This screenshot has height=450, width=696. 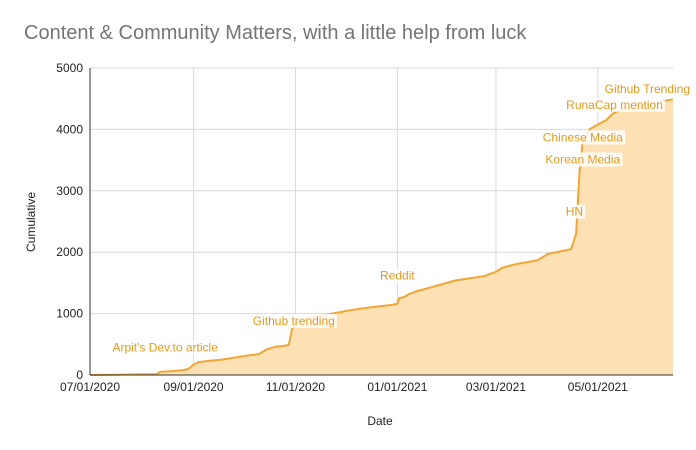 What do you see at coordinates (69, 314) in the screenshot?
I see `y-tick-label: 1000` at bounding box center [69, 314].